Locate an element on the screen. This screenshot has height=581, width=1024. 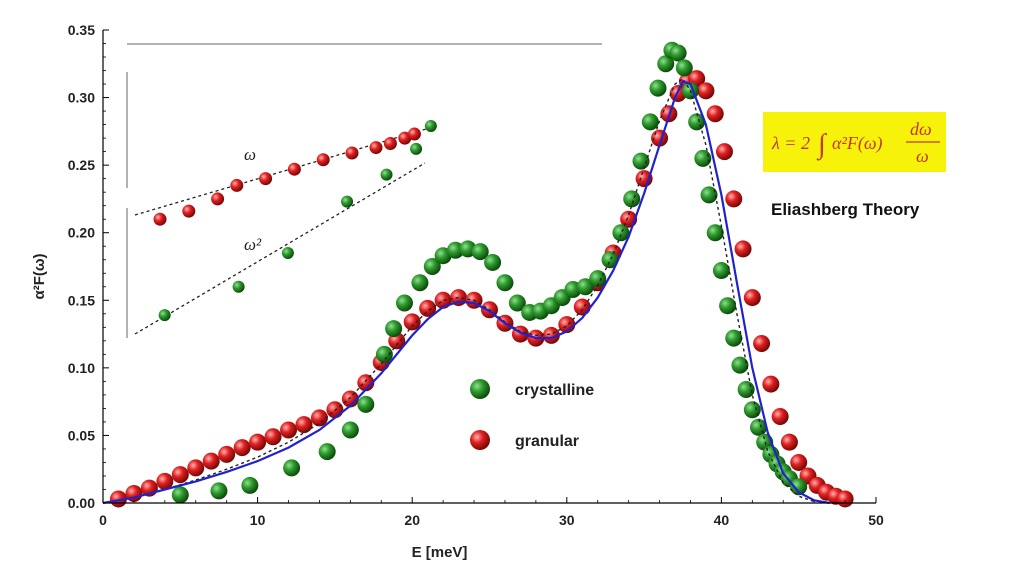
inset-label-omega: ω is located at coordinates (250, 154).